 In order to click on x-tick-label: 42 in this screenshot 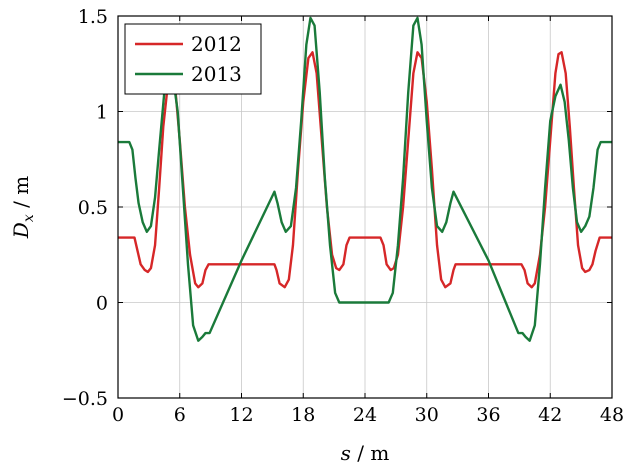, I will do `click(550, 415)`.